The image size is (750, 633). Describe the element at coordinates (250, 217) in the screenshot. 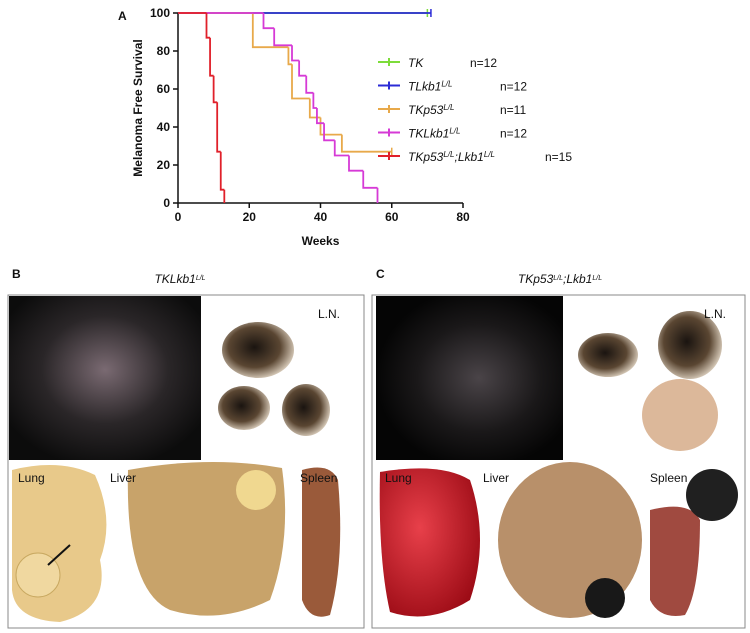

I see `x-tick-label: 20` at that location.